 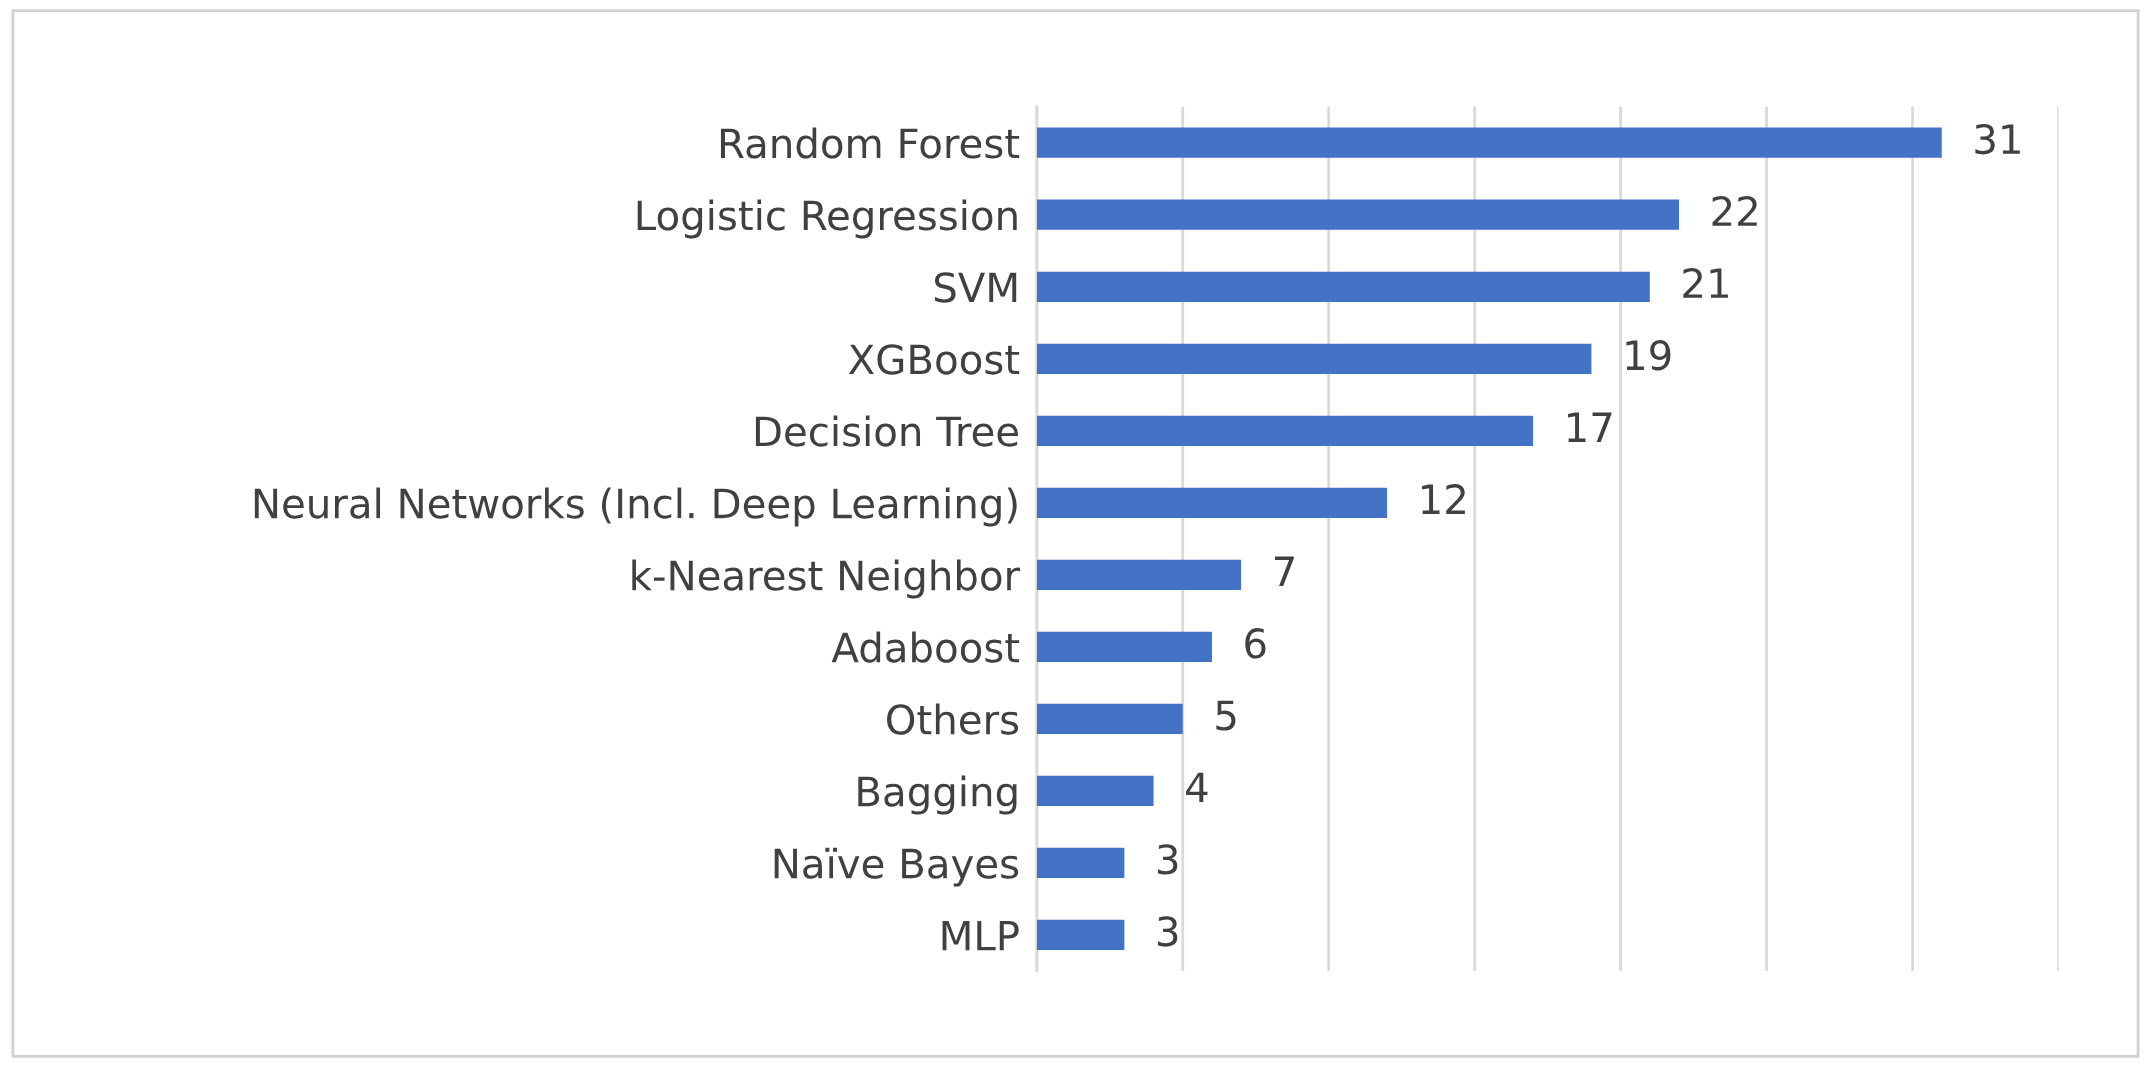 What do you see at coordinates (1197, 787) in the screenshot?
I see `data-label: 4` at bounding box center [1197, 787].